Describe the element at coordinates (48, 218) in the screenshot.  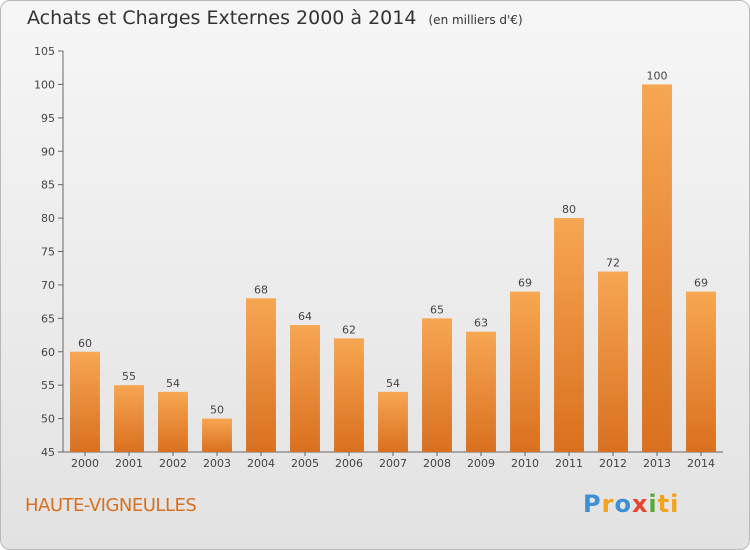
I see `y-tick-label: 80` at that location.